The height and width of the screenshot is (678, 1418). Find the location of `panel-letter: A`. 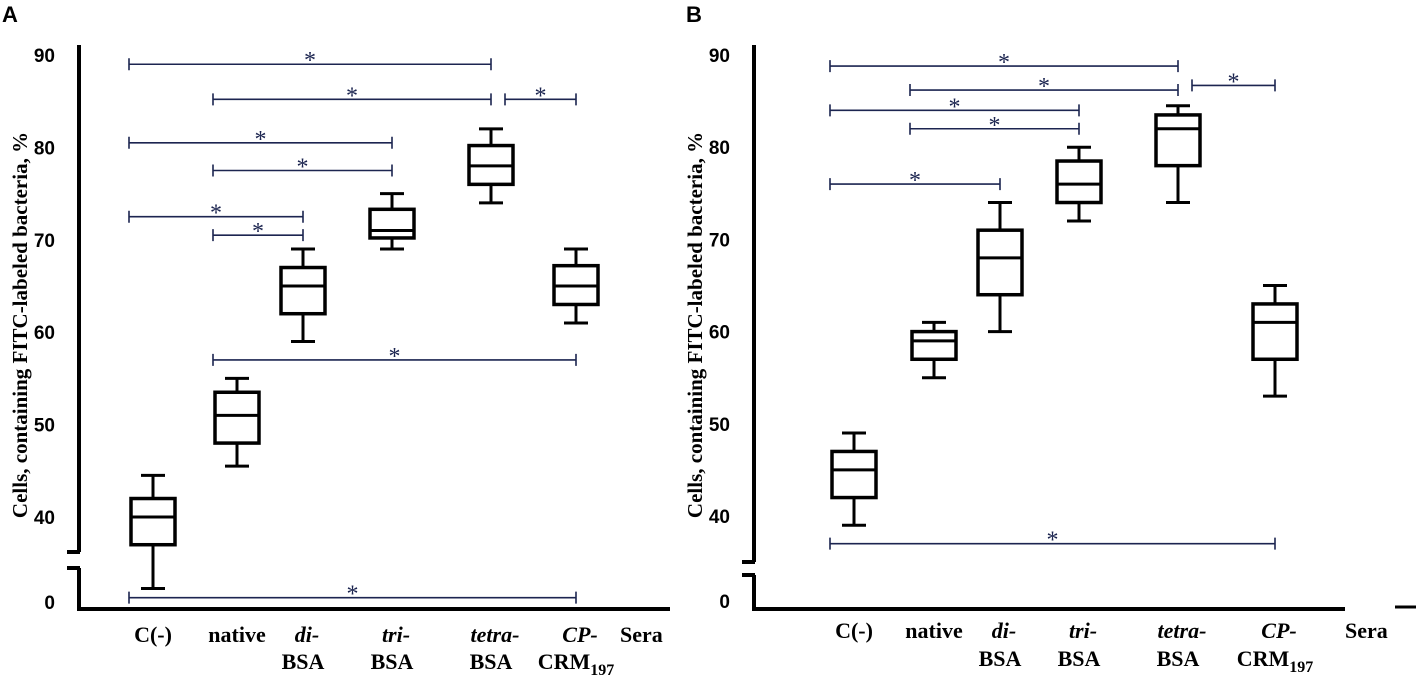

panel-letter: A is located at coordinates (10, 14).